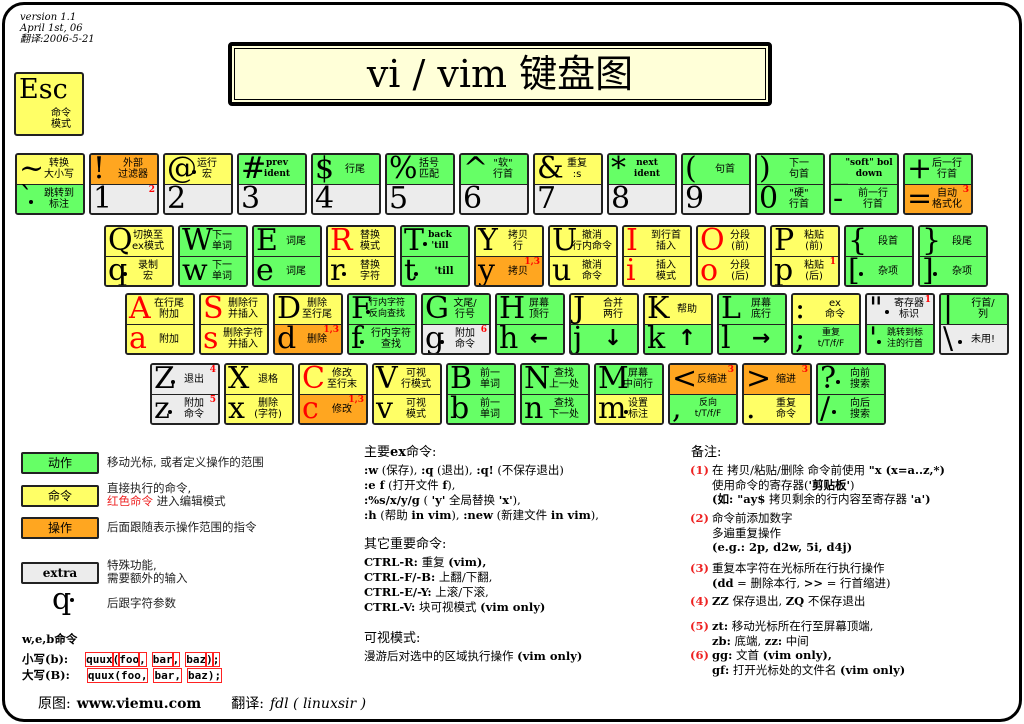 The width and height of the screenshot is (1024, 724). What do you see at coordinates (148, 271) in the screenshot?
I see `key-label: 录制 宏` at bounding box center [148, 271].